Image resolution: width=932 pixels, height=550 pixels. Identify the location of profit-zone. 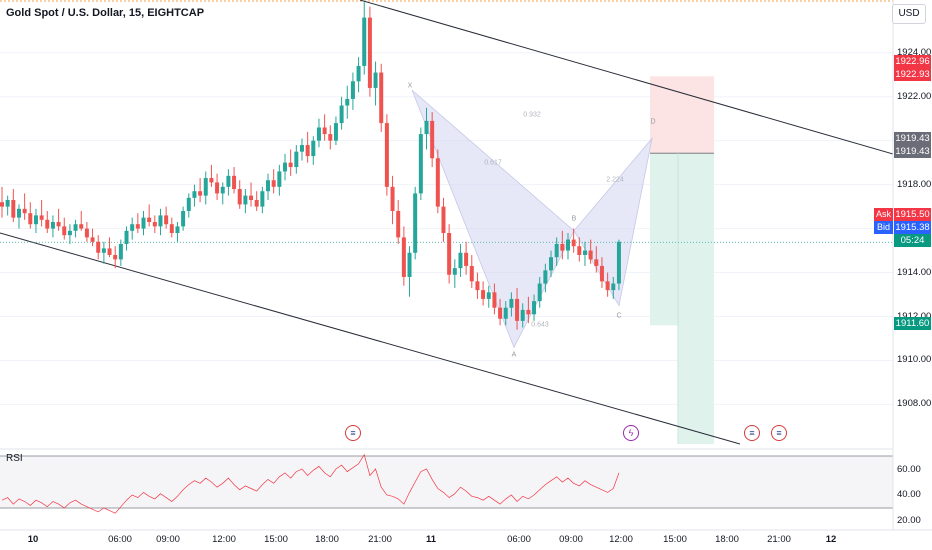
(664, 239).